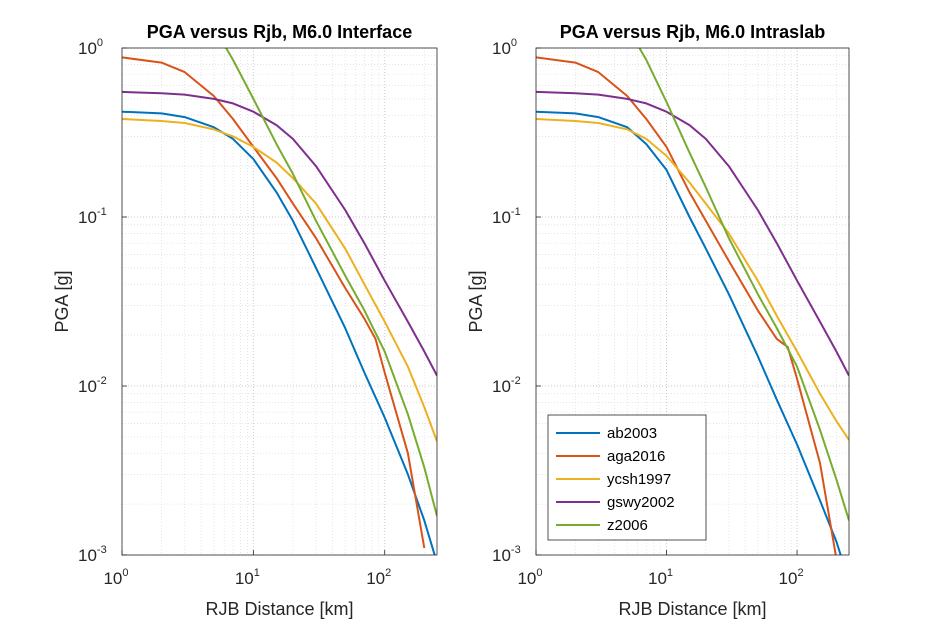 The height and width of the screenshot is (625, 938). Describe the element at coordinates (692, 32) in the screenshot. I see `chart-title: PGA versus Rjb, M6.0 Intraslab` at that location.